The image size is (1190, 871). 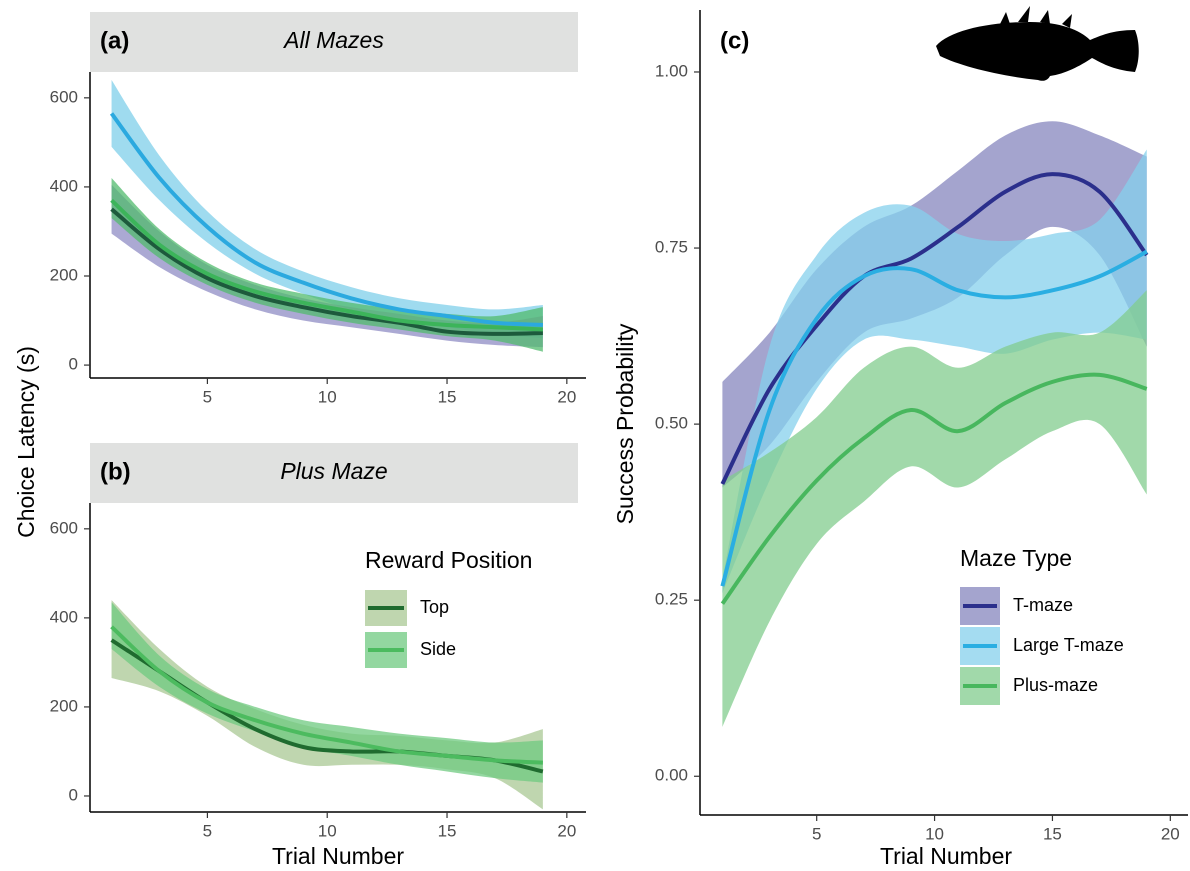 What do you see at coordinates (625, 423) in the screenshot?
I see `y-axis-title: Success Probability` at bounding box center [625, 423].